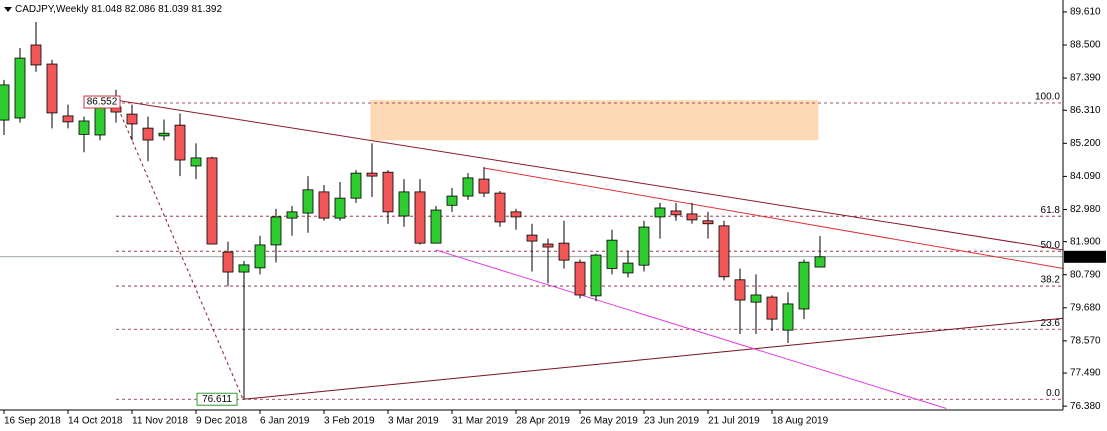  I want to click on fib-label: 38.2, so click(1051, 280).